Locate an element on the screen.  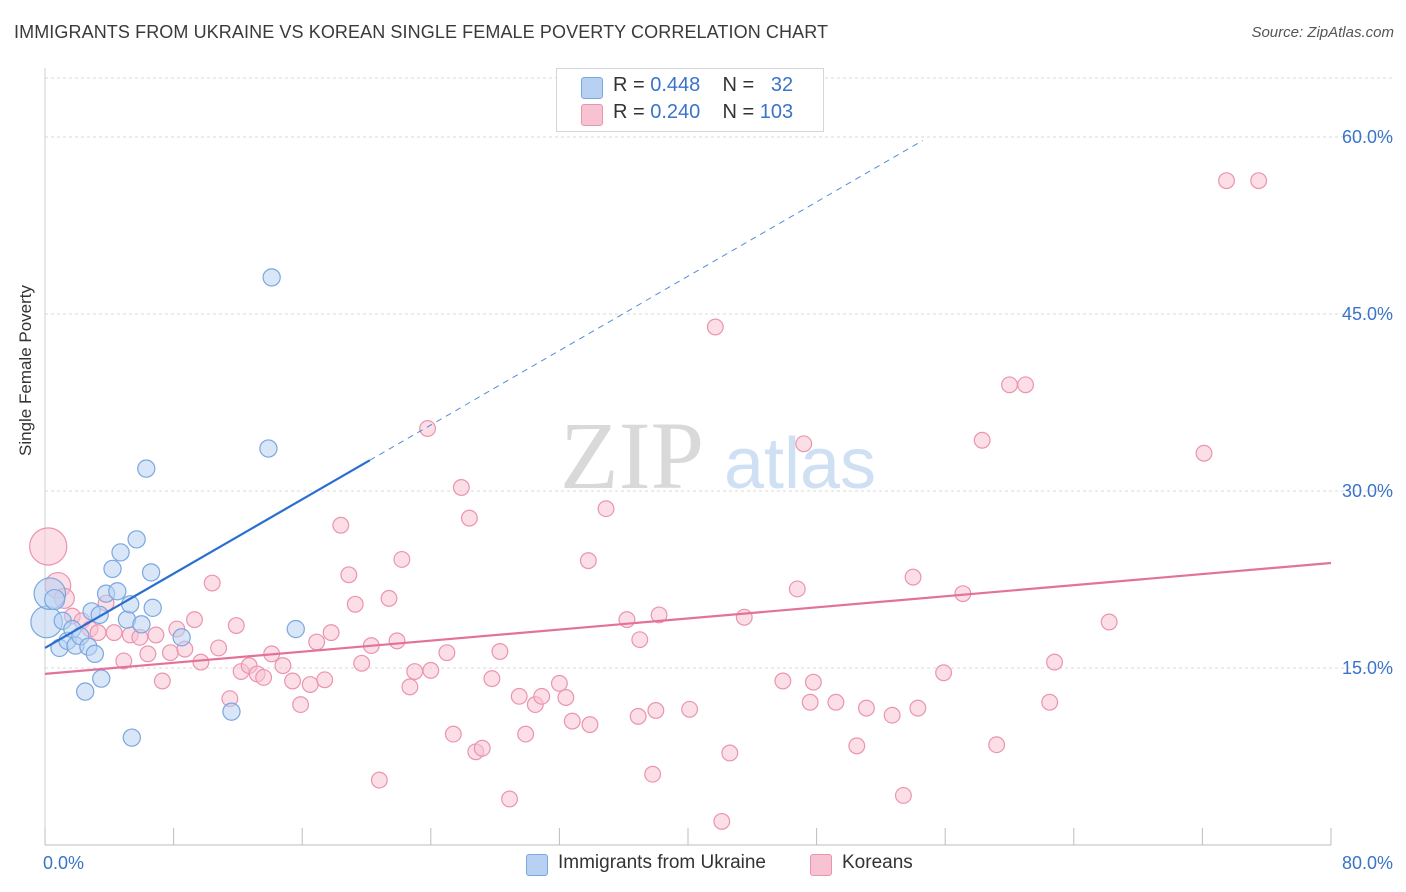
legend-n-value-koreans: 103 is located at coordinates (776, 112).